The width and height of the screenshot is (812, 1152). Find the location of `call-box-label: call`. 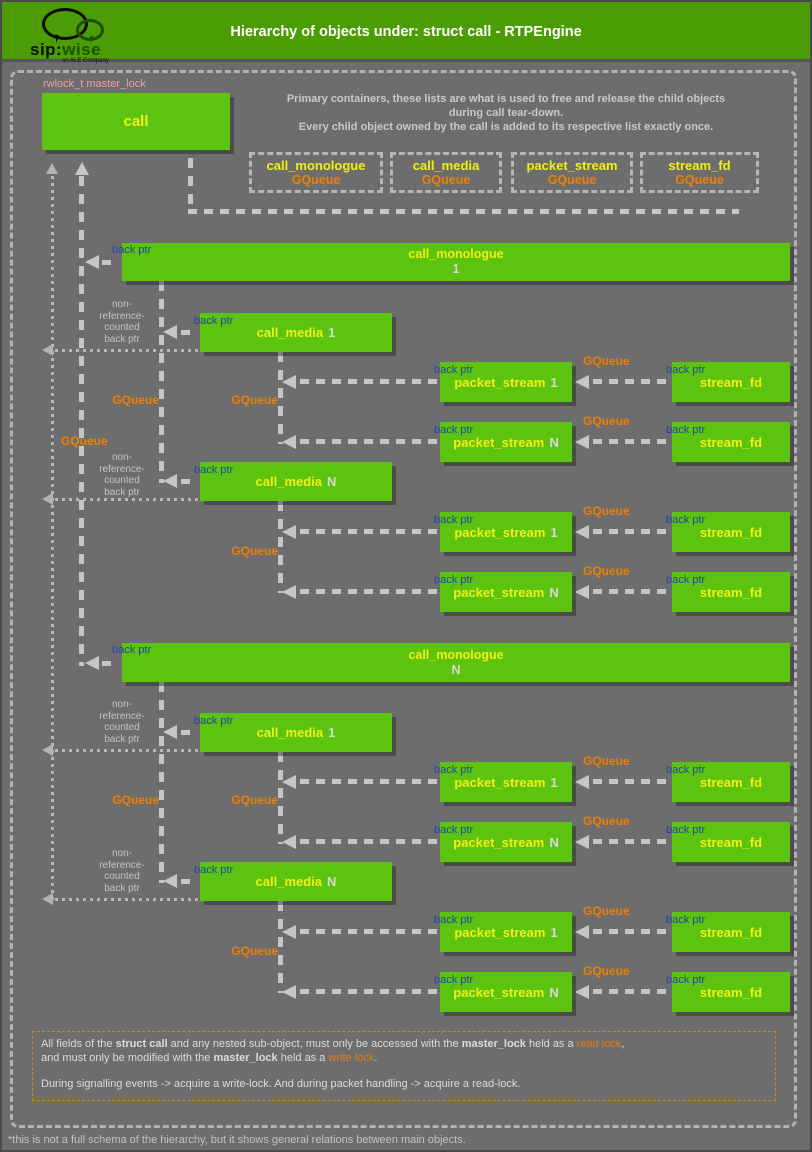

call-box-label: call is located at coordinates (136, 121).